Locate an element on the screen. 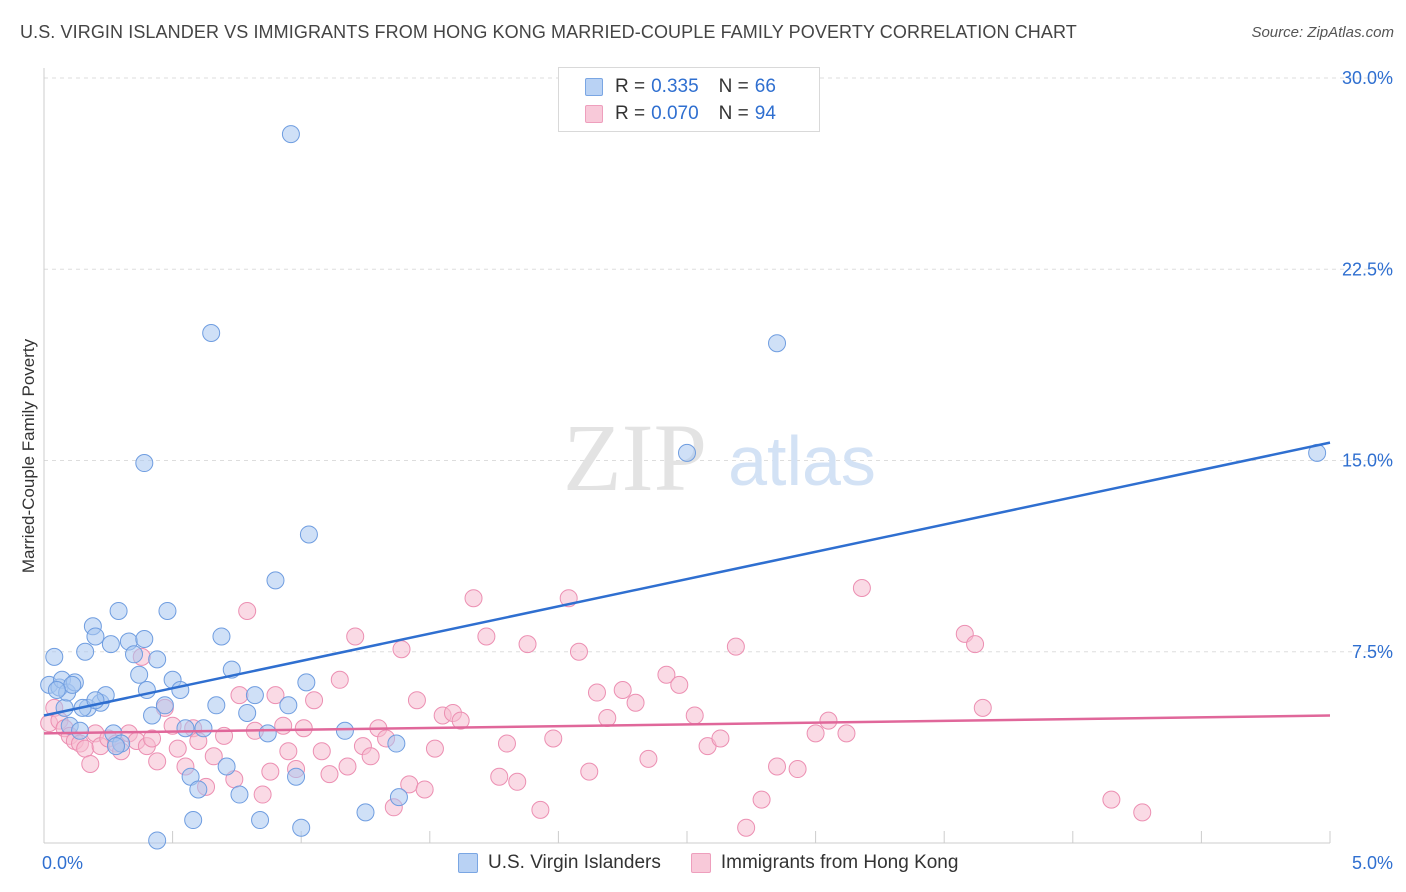  legend: R = 0.335 N = 66 R = 0.070 N = 94 is located at coordinates (689, 99).